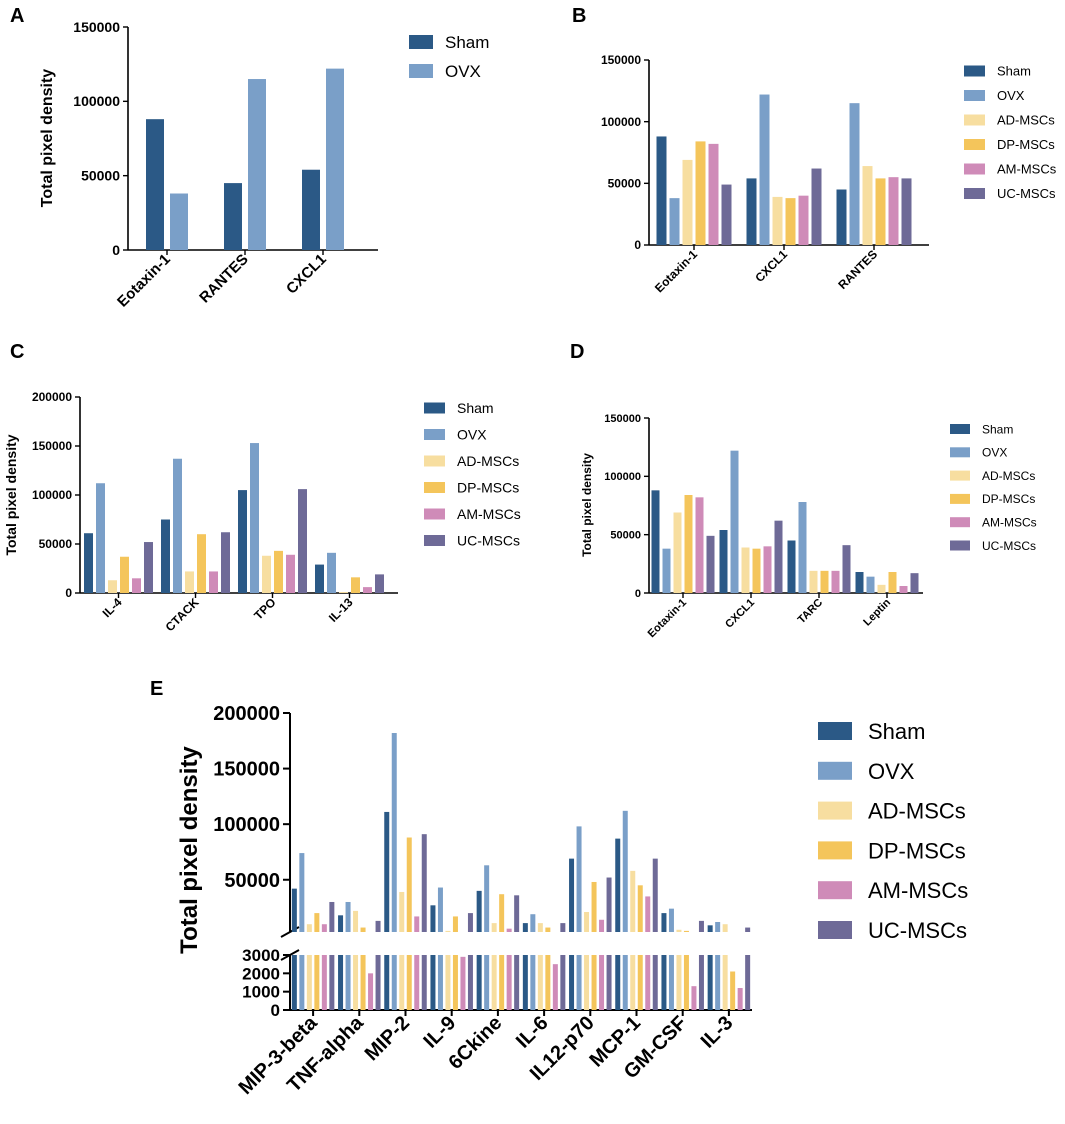 The image size is (1065, 1124). Describe the element at coordinates (96, 101) in the screenshot. I see `y-tick-label: 100000` at that location.